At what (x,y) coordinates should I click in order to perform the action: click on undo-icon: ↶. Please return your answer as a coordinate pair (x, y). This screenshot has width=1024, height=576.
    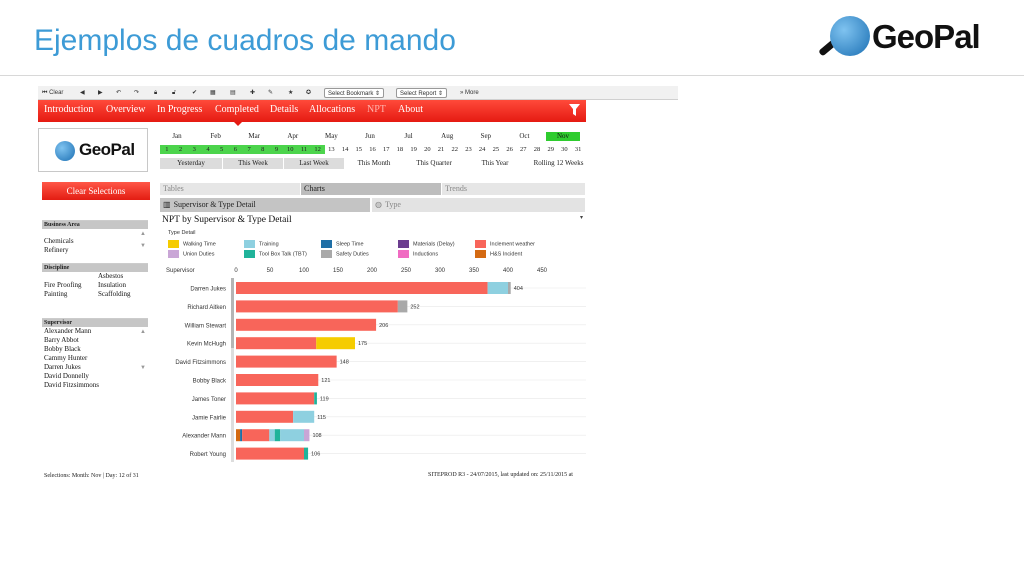
    Looking at the image, I should click on (119, 93).